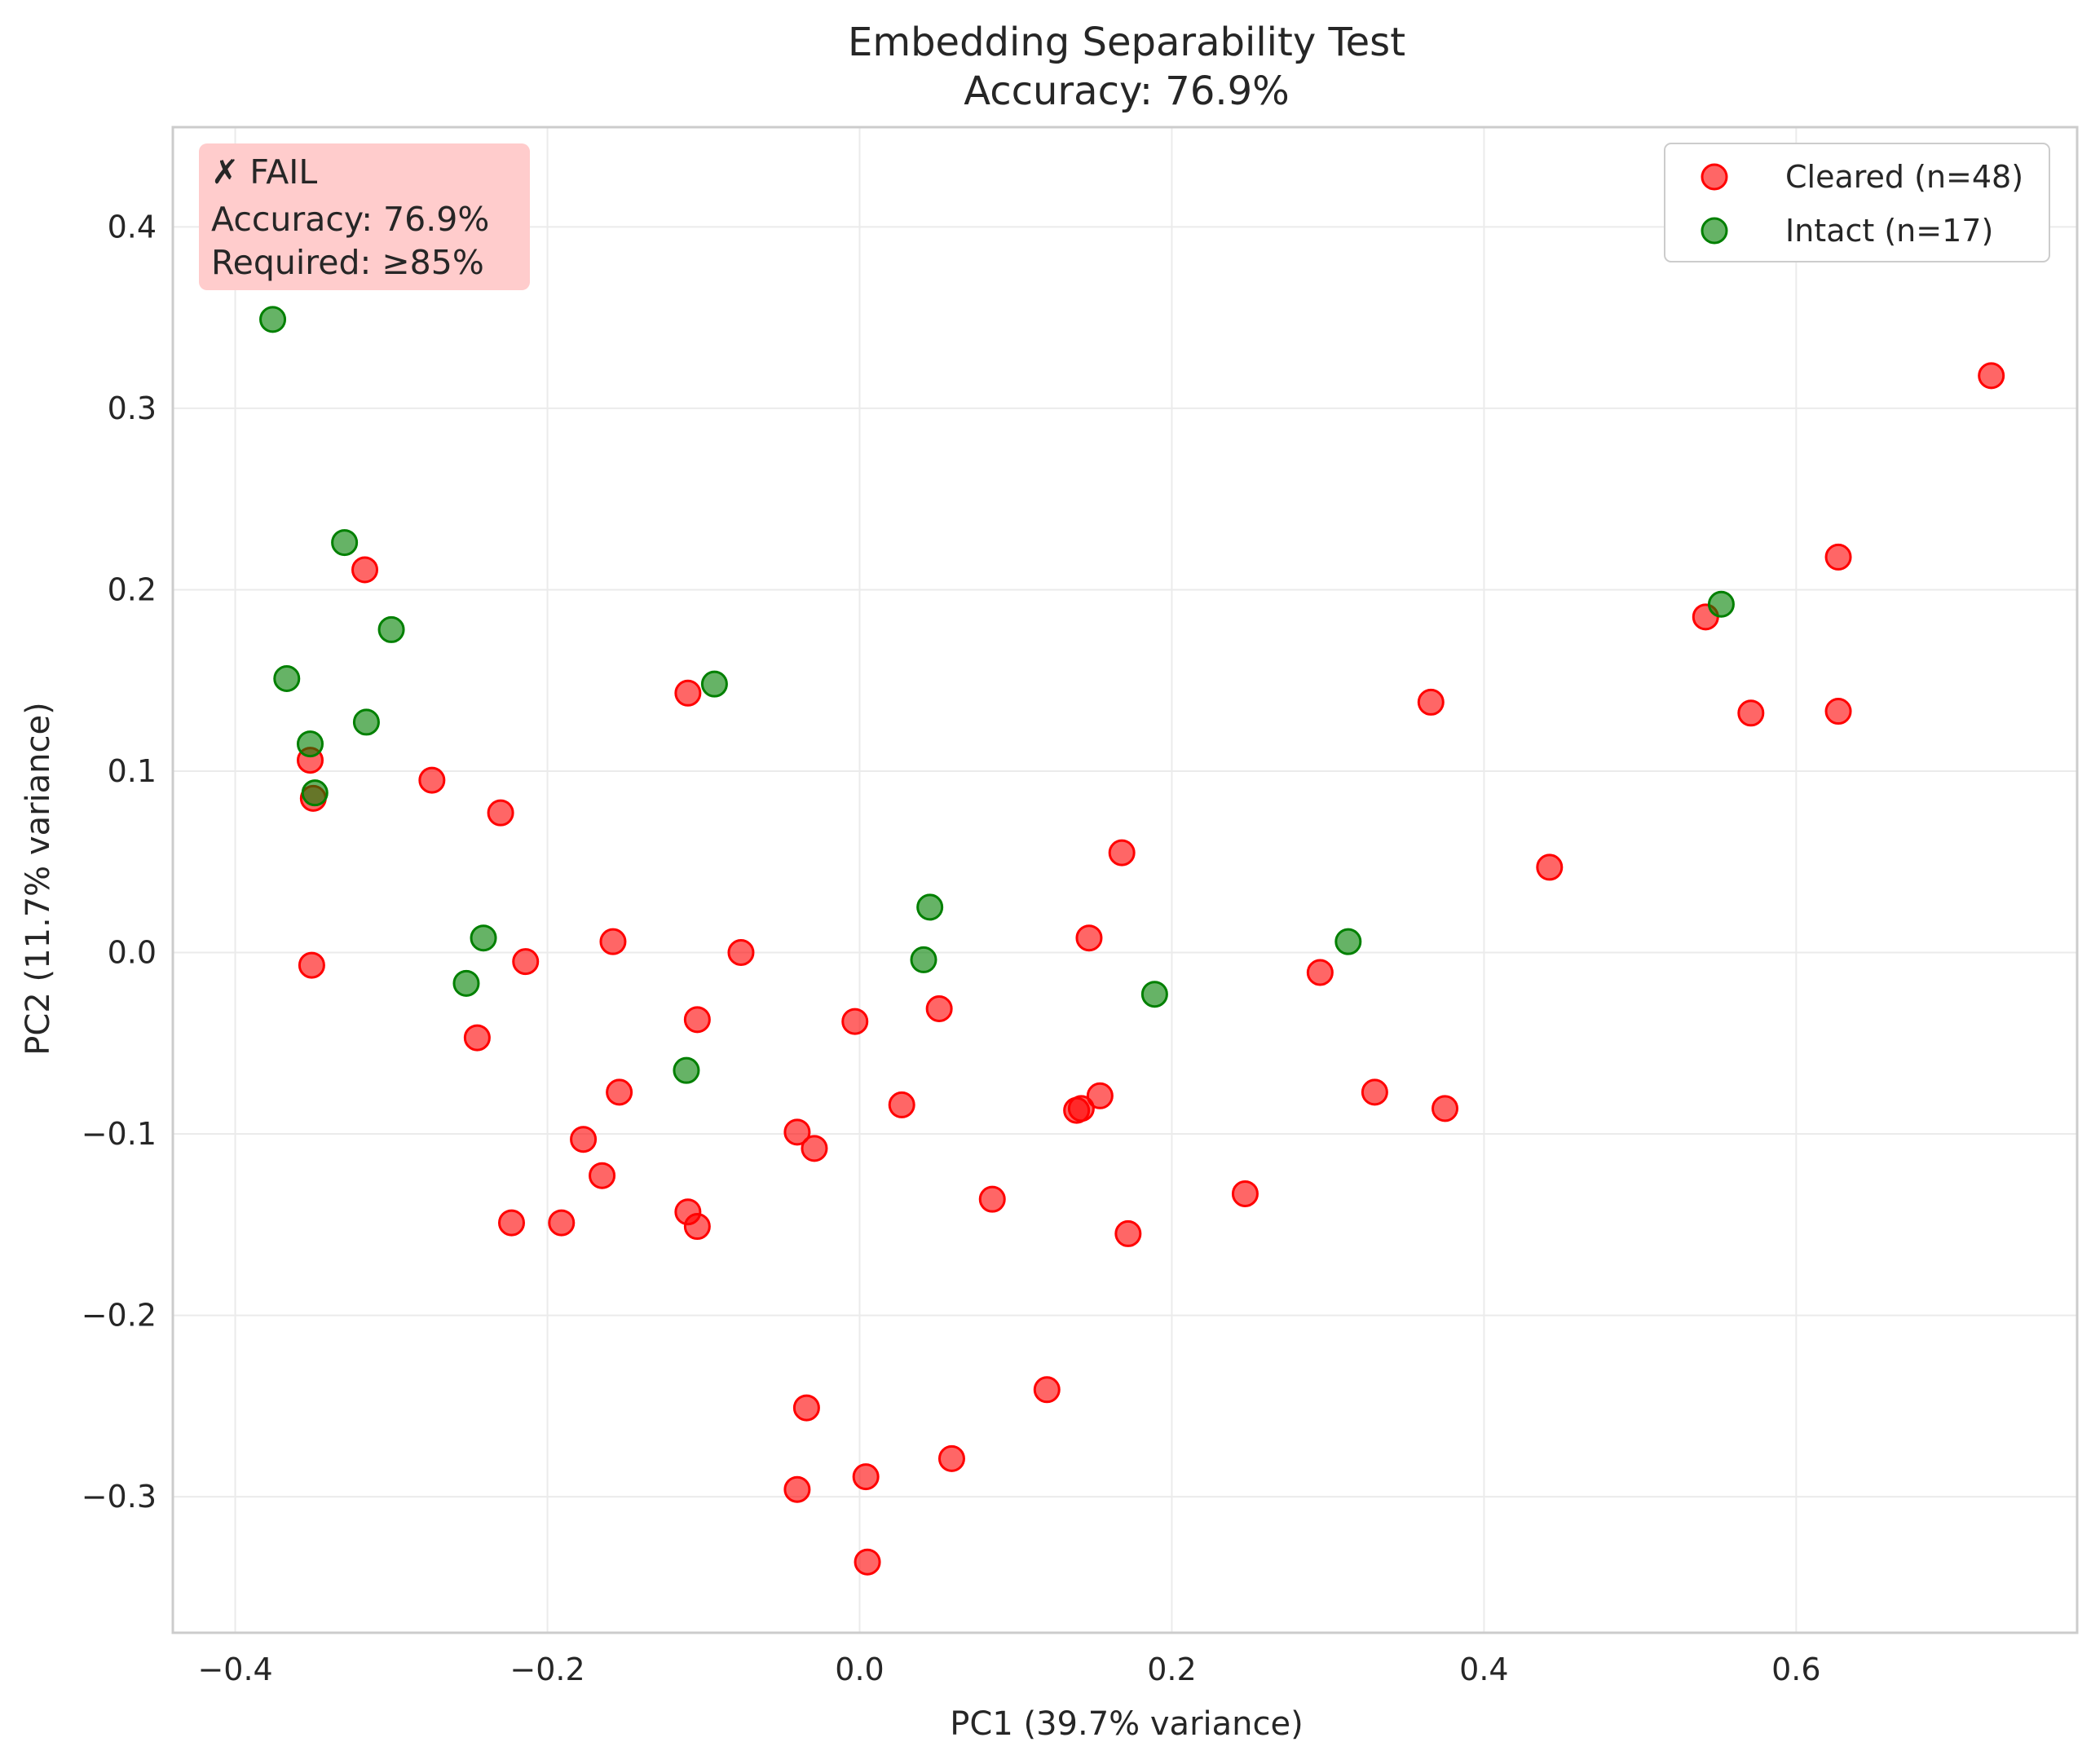 Image resolution: width=2091 pixels, height=1764 pixels. What do you see at coordinates (547, 1669) in the screenshot?
I see `x-tick-label: −0.2` at bounding box center [547, 1669].